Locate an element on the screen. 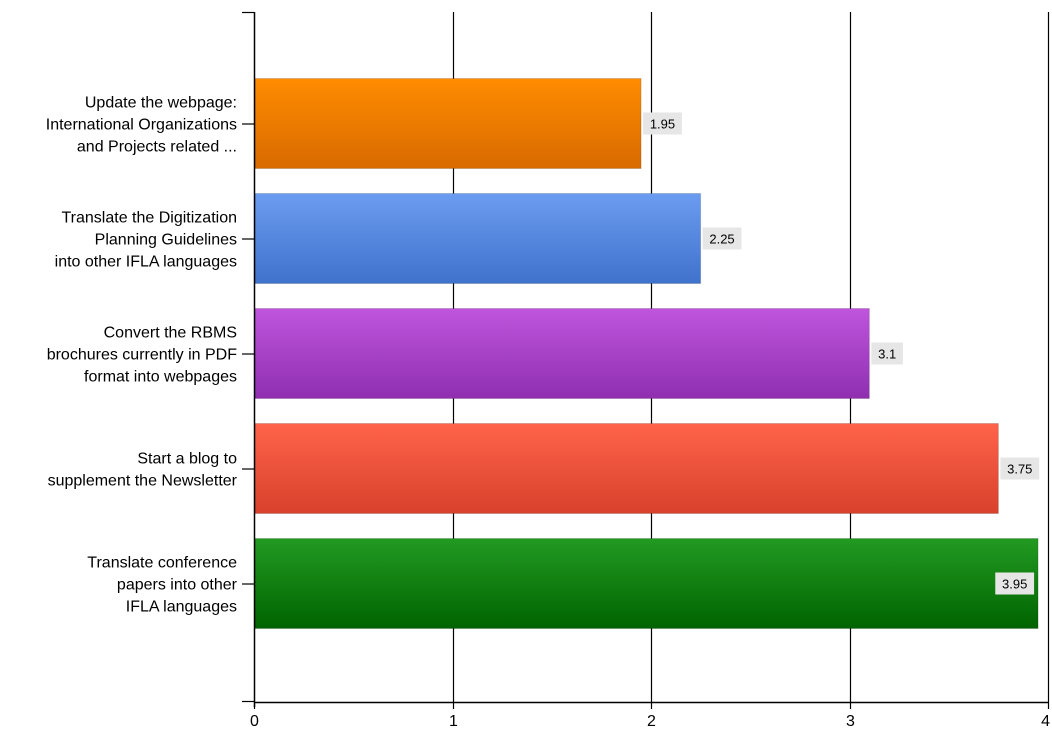 This screenshot has height=737, width=1052. value-label-2: 2.25 is located at coordinates (721, 239).